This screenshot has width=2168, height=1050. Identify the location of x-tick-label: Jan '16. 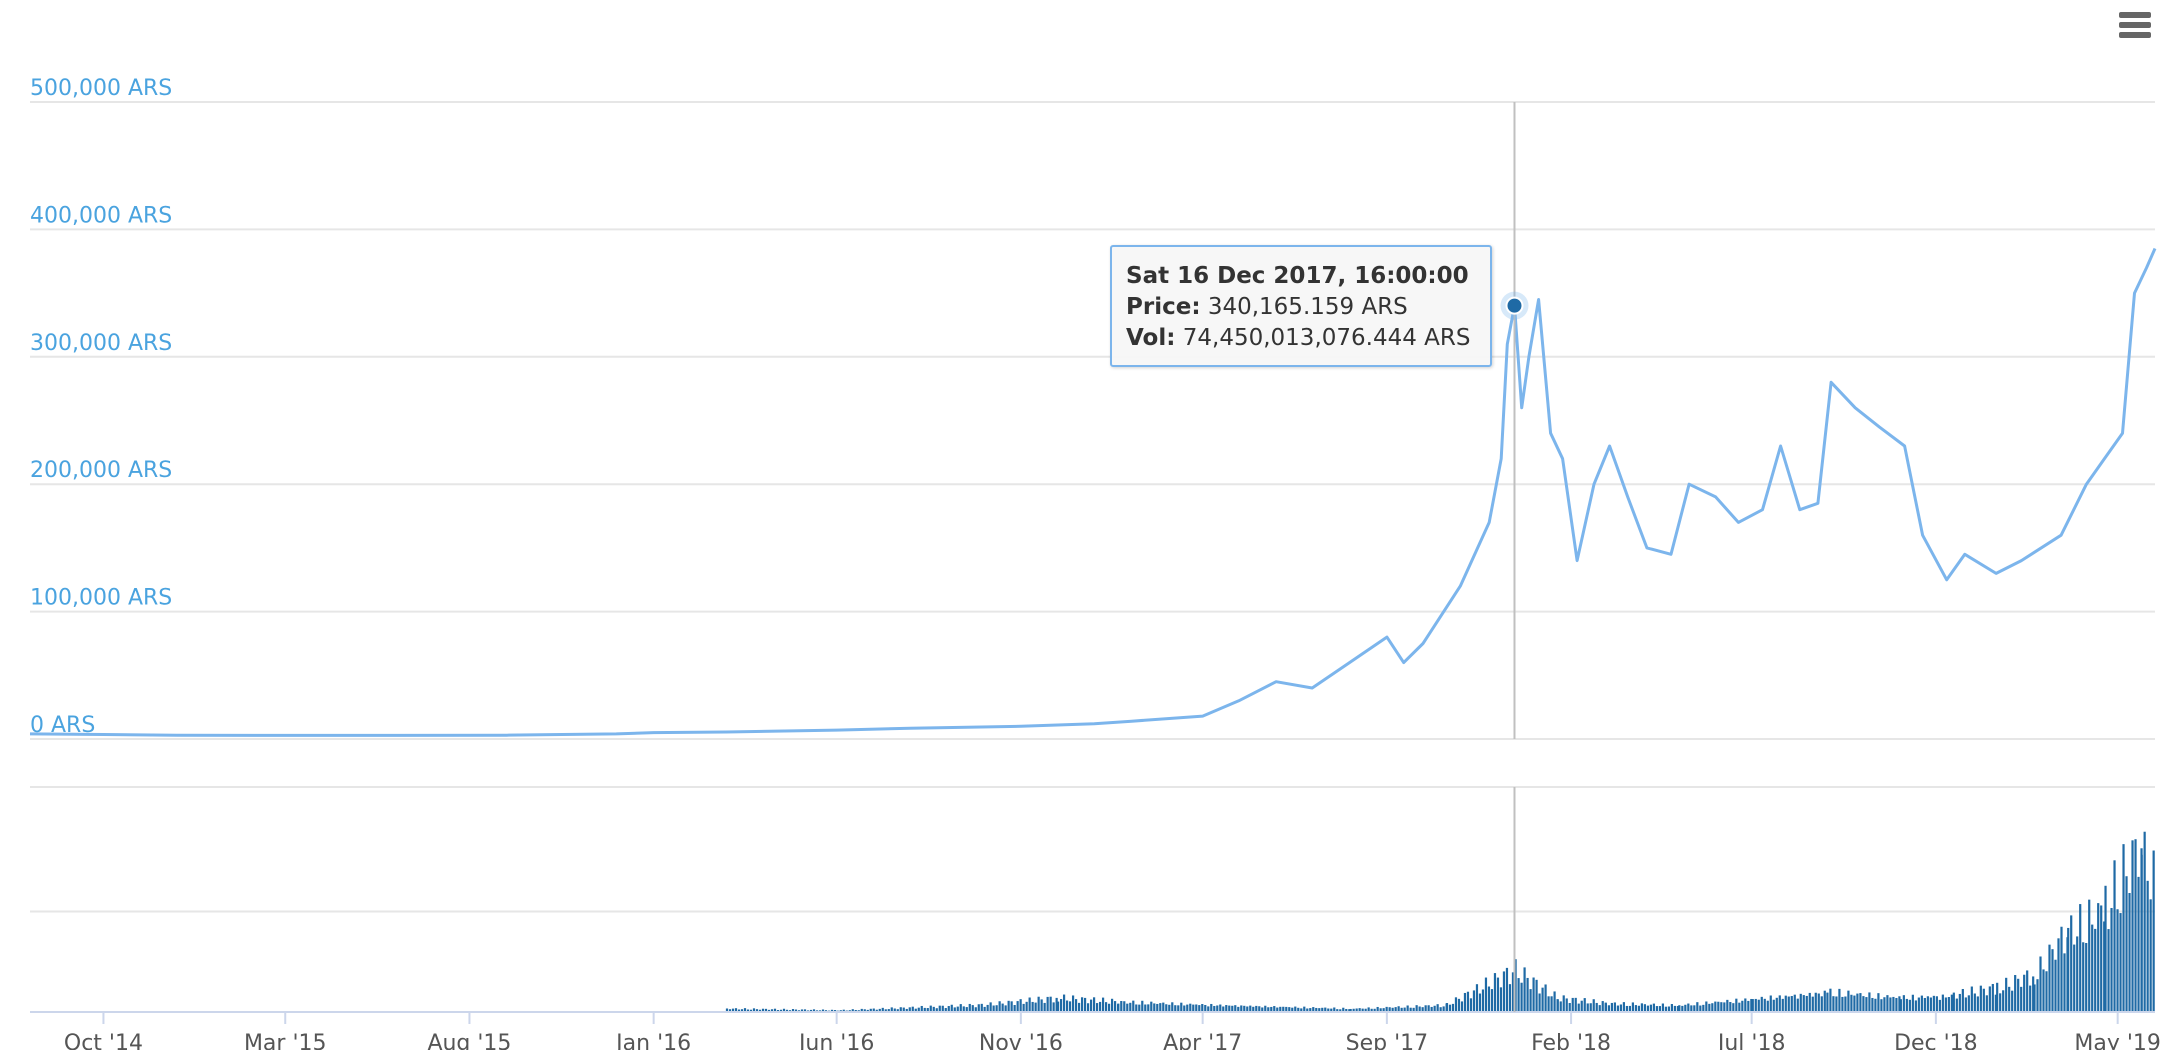
(652, 1040).